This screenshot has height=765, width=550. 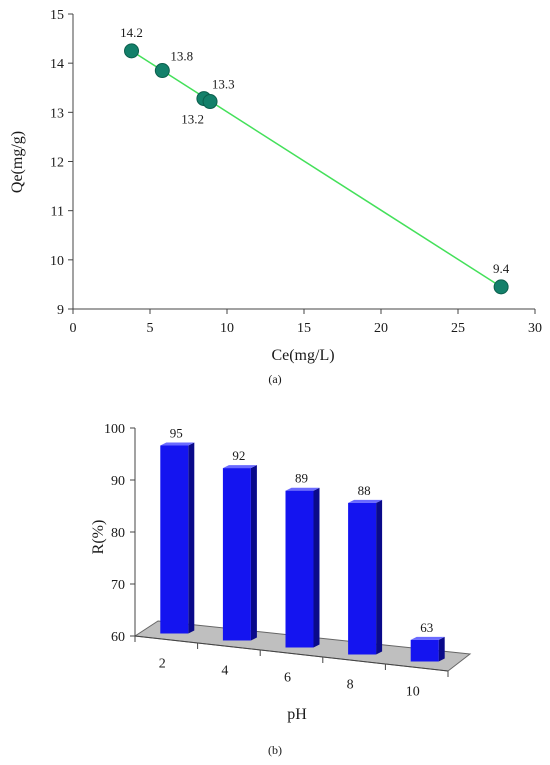 I want to click on data-label: 9.4, so click(x=501, y=268).